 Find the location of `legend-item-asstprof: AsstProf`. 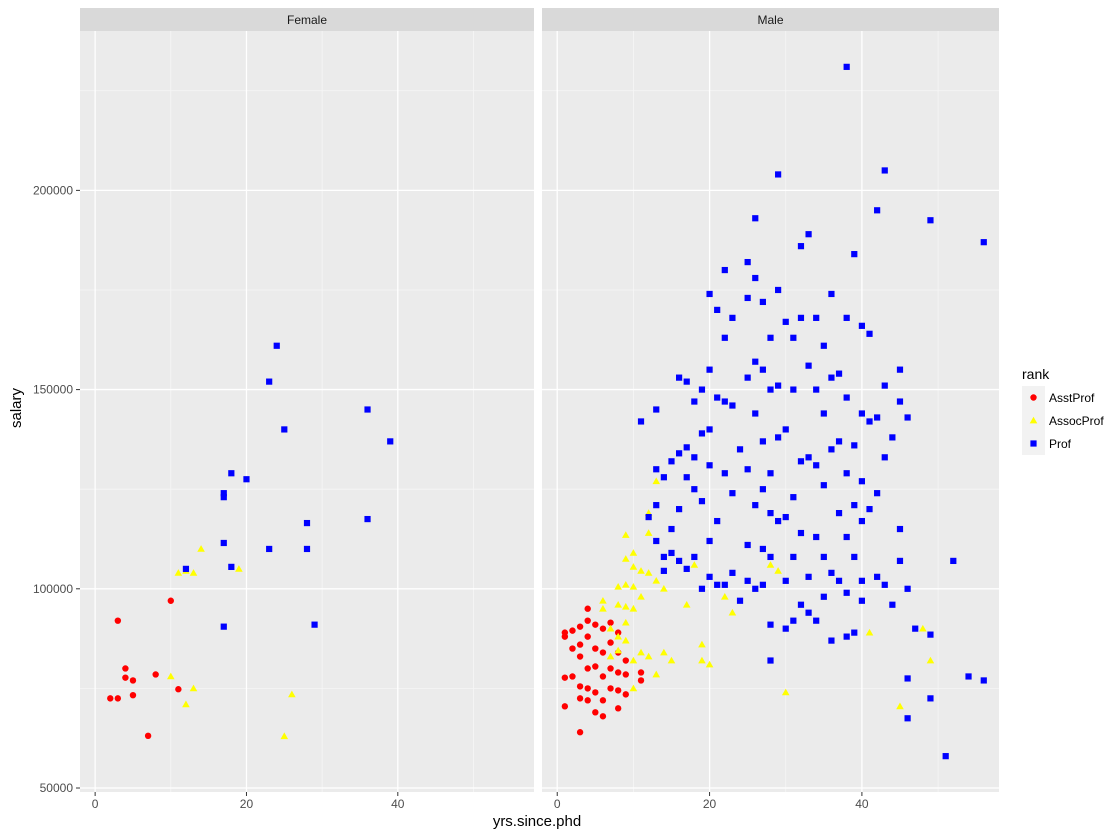

legend-item-asstprof: AsstProf is located at coordinates (1058, 397).